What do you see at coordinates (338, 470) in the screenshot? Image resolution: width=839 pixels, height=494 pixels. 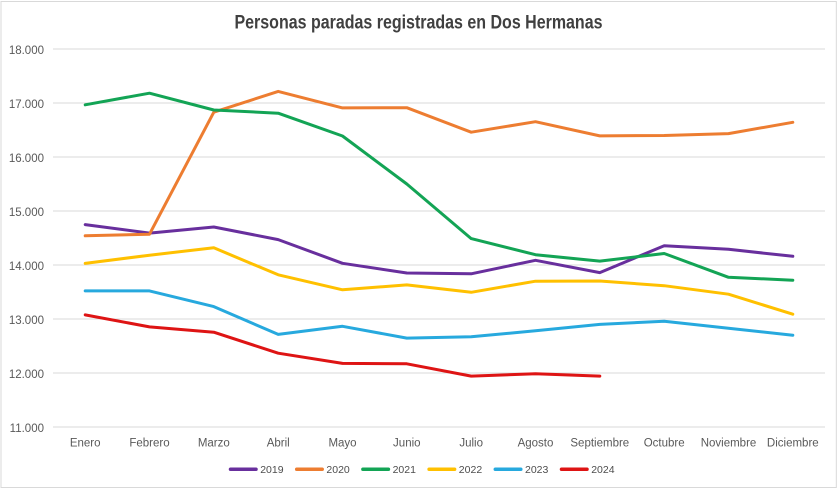 I see `svg-text: 2020` at bounding box center [338, 470].